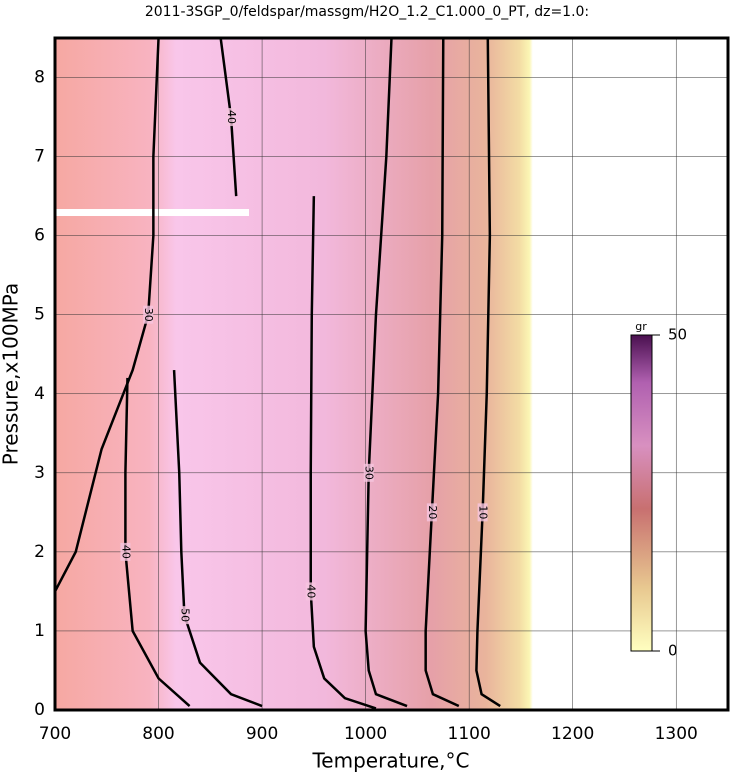  What do you see at coordinates (39, 710) in the screenshot?
I see `y-tick-label: 0` at bounding box center [39, 710].